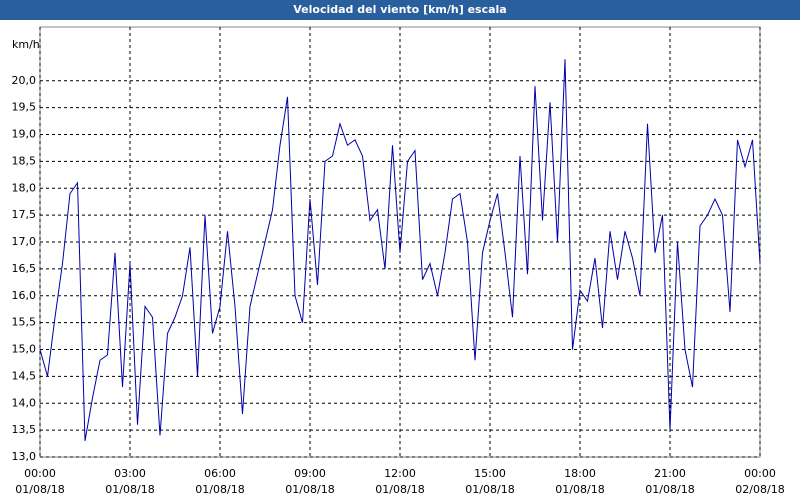 The height and width of the screenshot is (500, 800). I want to click on y-tick-label: 15,0, so click(24, 349).